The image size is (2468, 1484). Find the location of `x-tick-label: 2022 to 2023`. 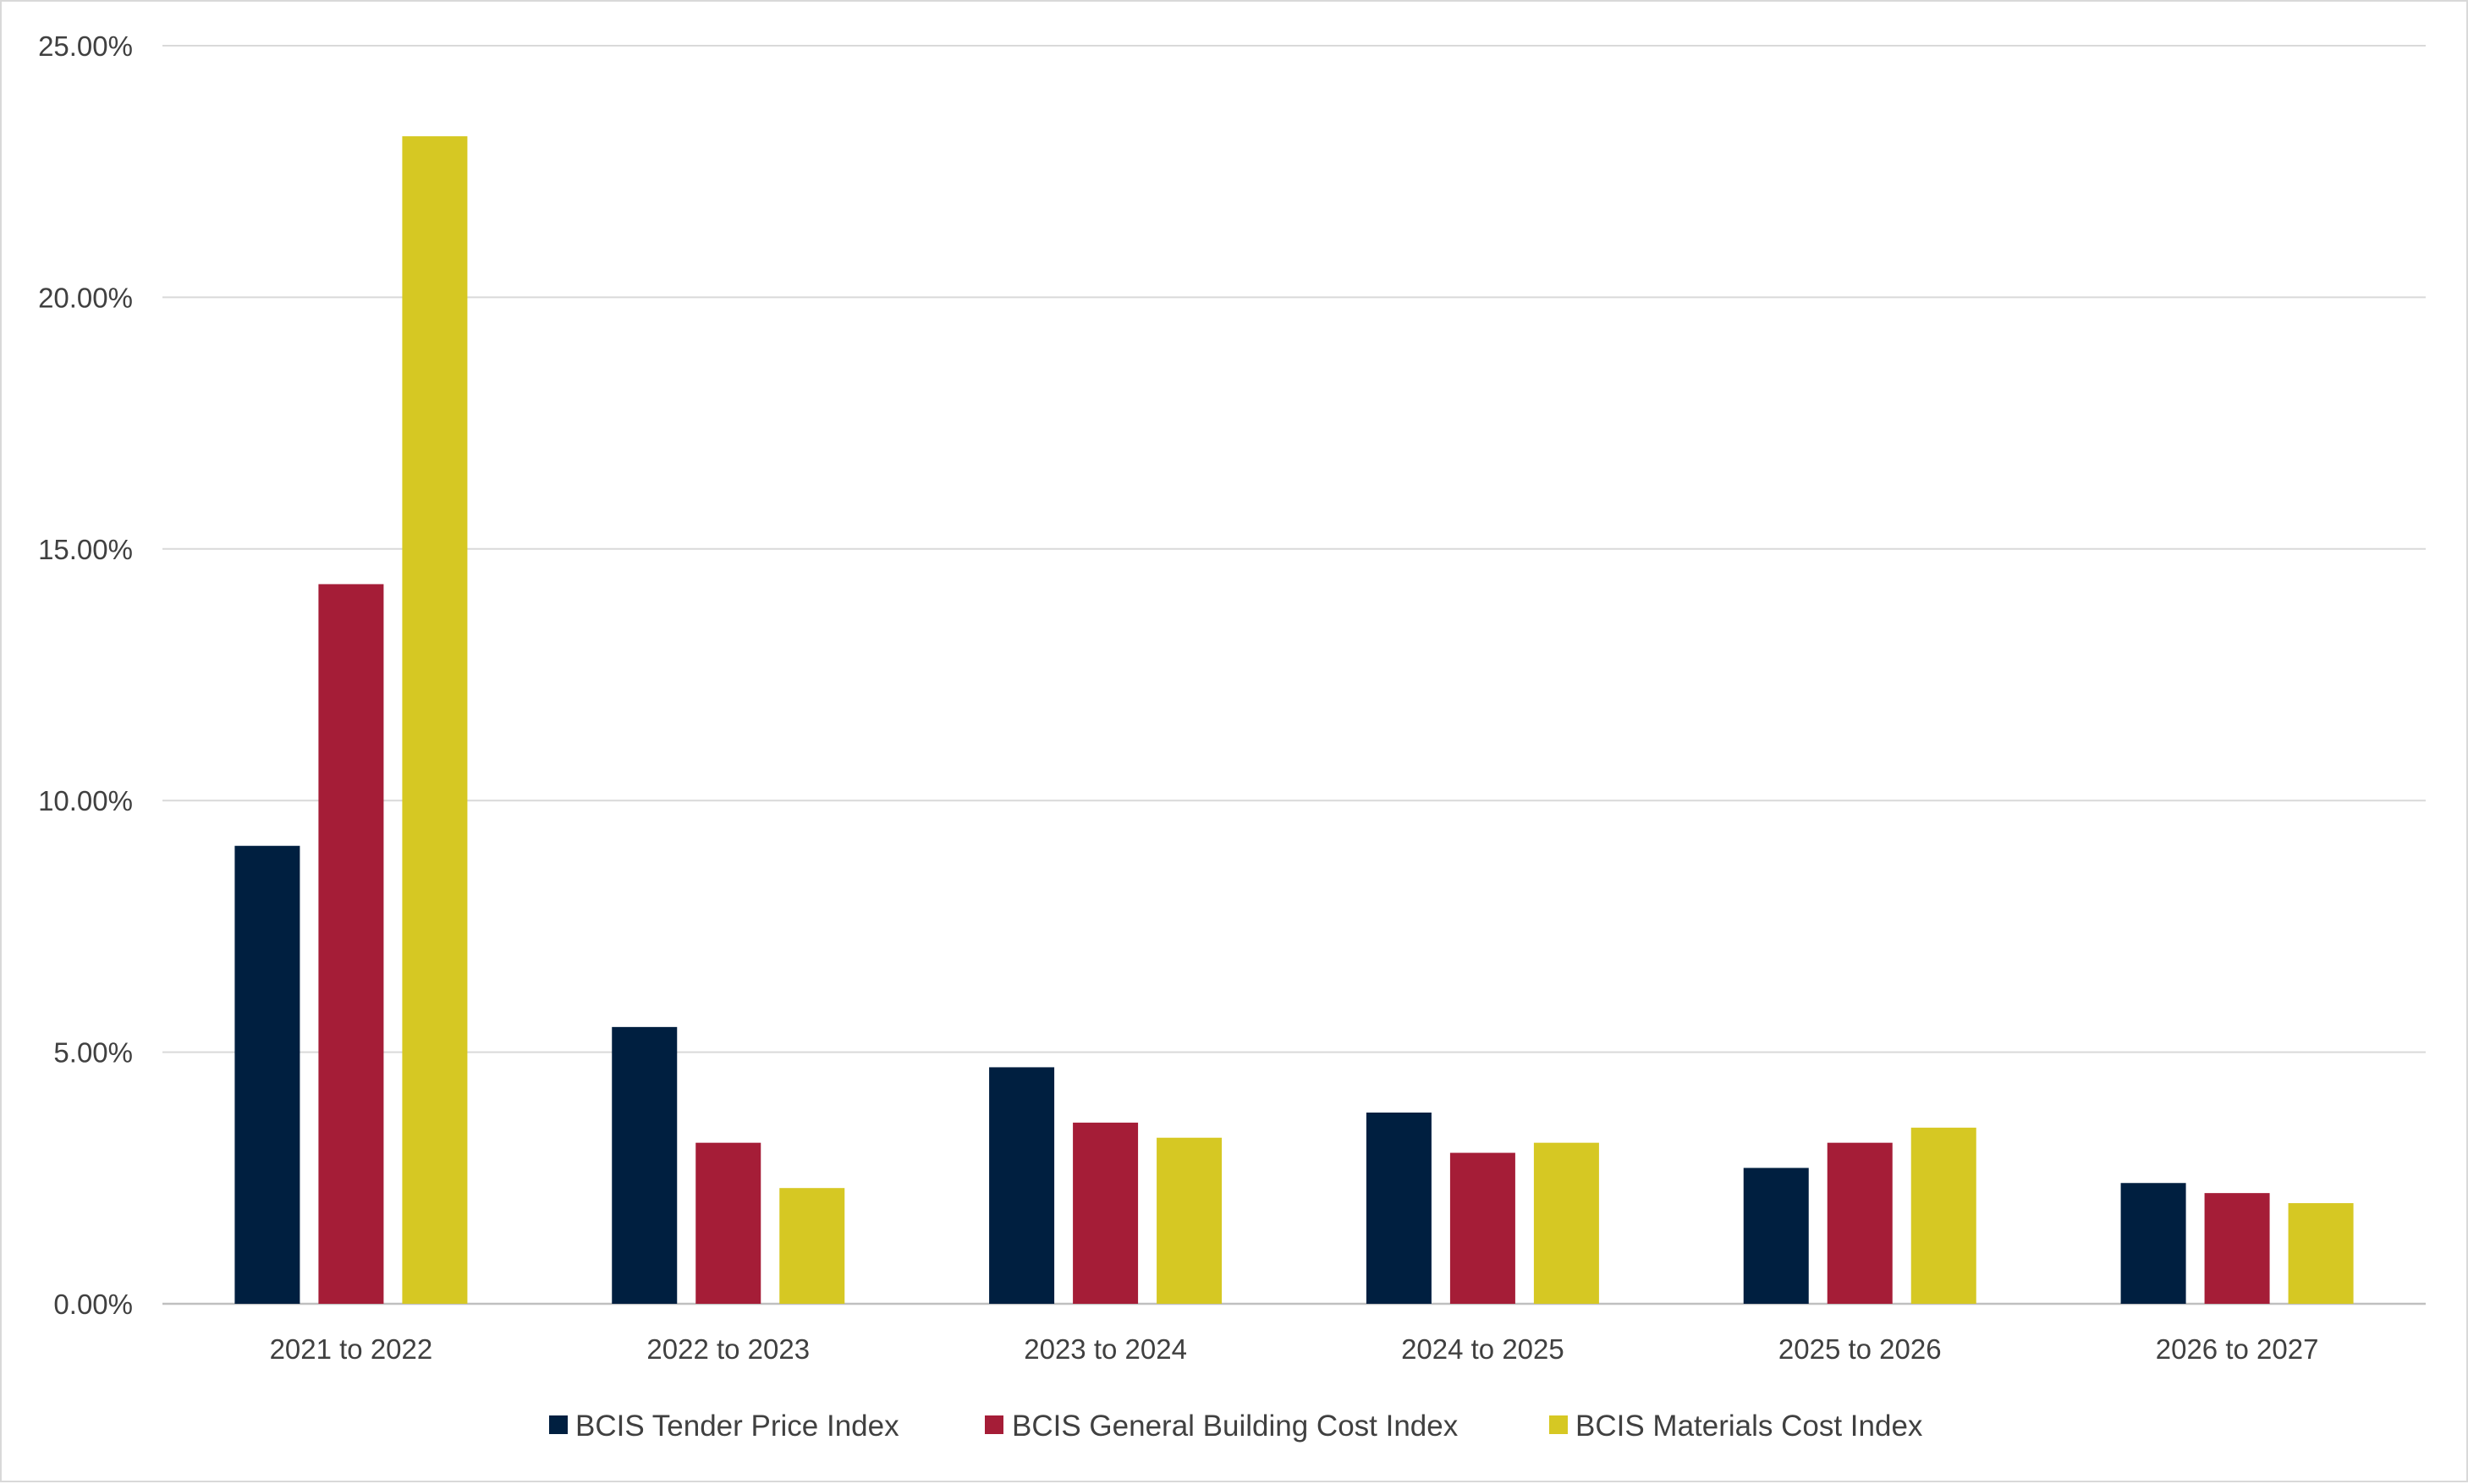

x-tick-label: 2022 to 2023 is located at coordinates (728, 1349).